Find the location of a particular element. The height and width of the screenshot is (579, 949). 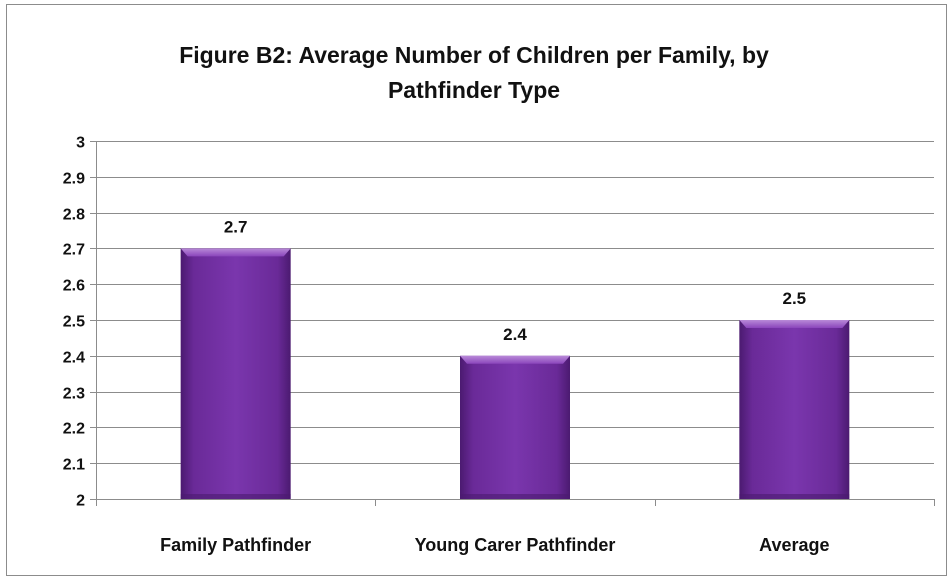

bar-average is located at coordinates (794, 409).